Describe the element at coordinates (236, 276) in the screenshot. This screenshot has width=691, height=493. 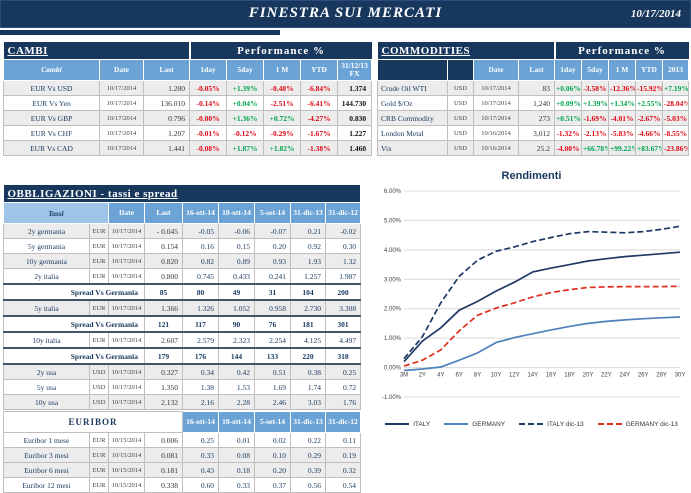
I see `rate-value-cell: 0.433` at that location.